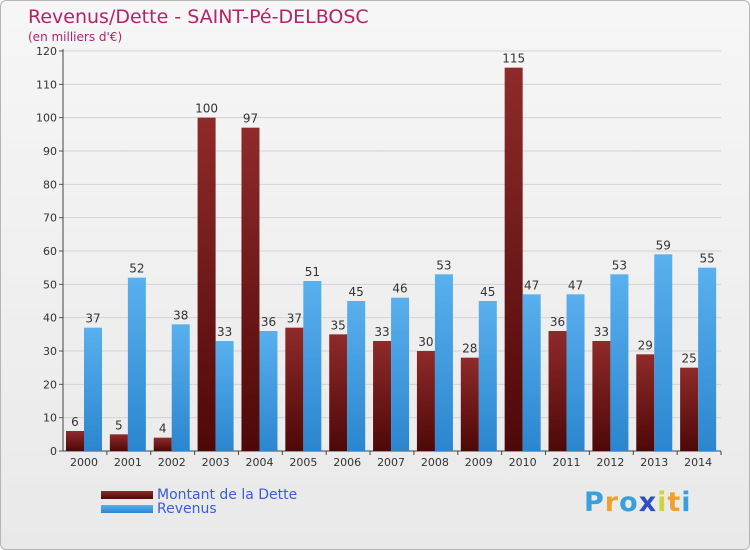 This screenshot has width=750, height=550. What do you see at coordinates (425, 342) in the screenshot?
I see `data-label-dette-2008: 30` at bounding box center [425, 342].